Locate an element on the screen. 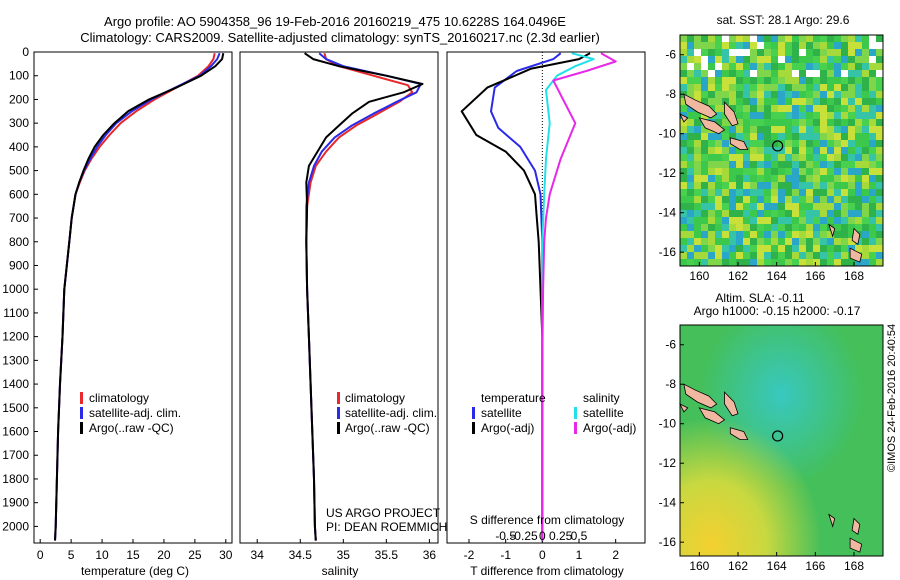 This screenshot has height=580, width=900. sst-map-title: sat. SST: 28.1 Argo: 29.6 is located at coordinates (783, 20).